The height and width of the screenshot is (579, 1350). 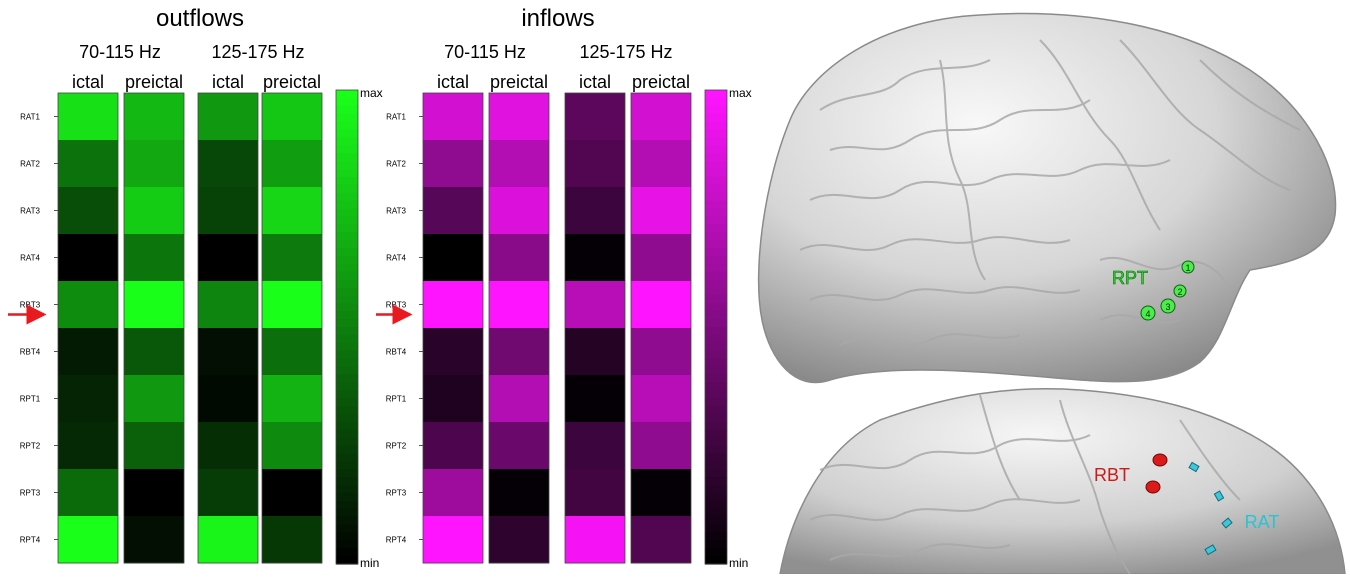 What do you see at coordinates (396, 305) in the screenshot?
I see `row-label: RBT3` at bounding box center [396, 305].